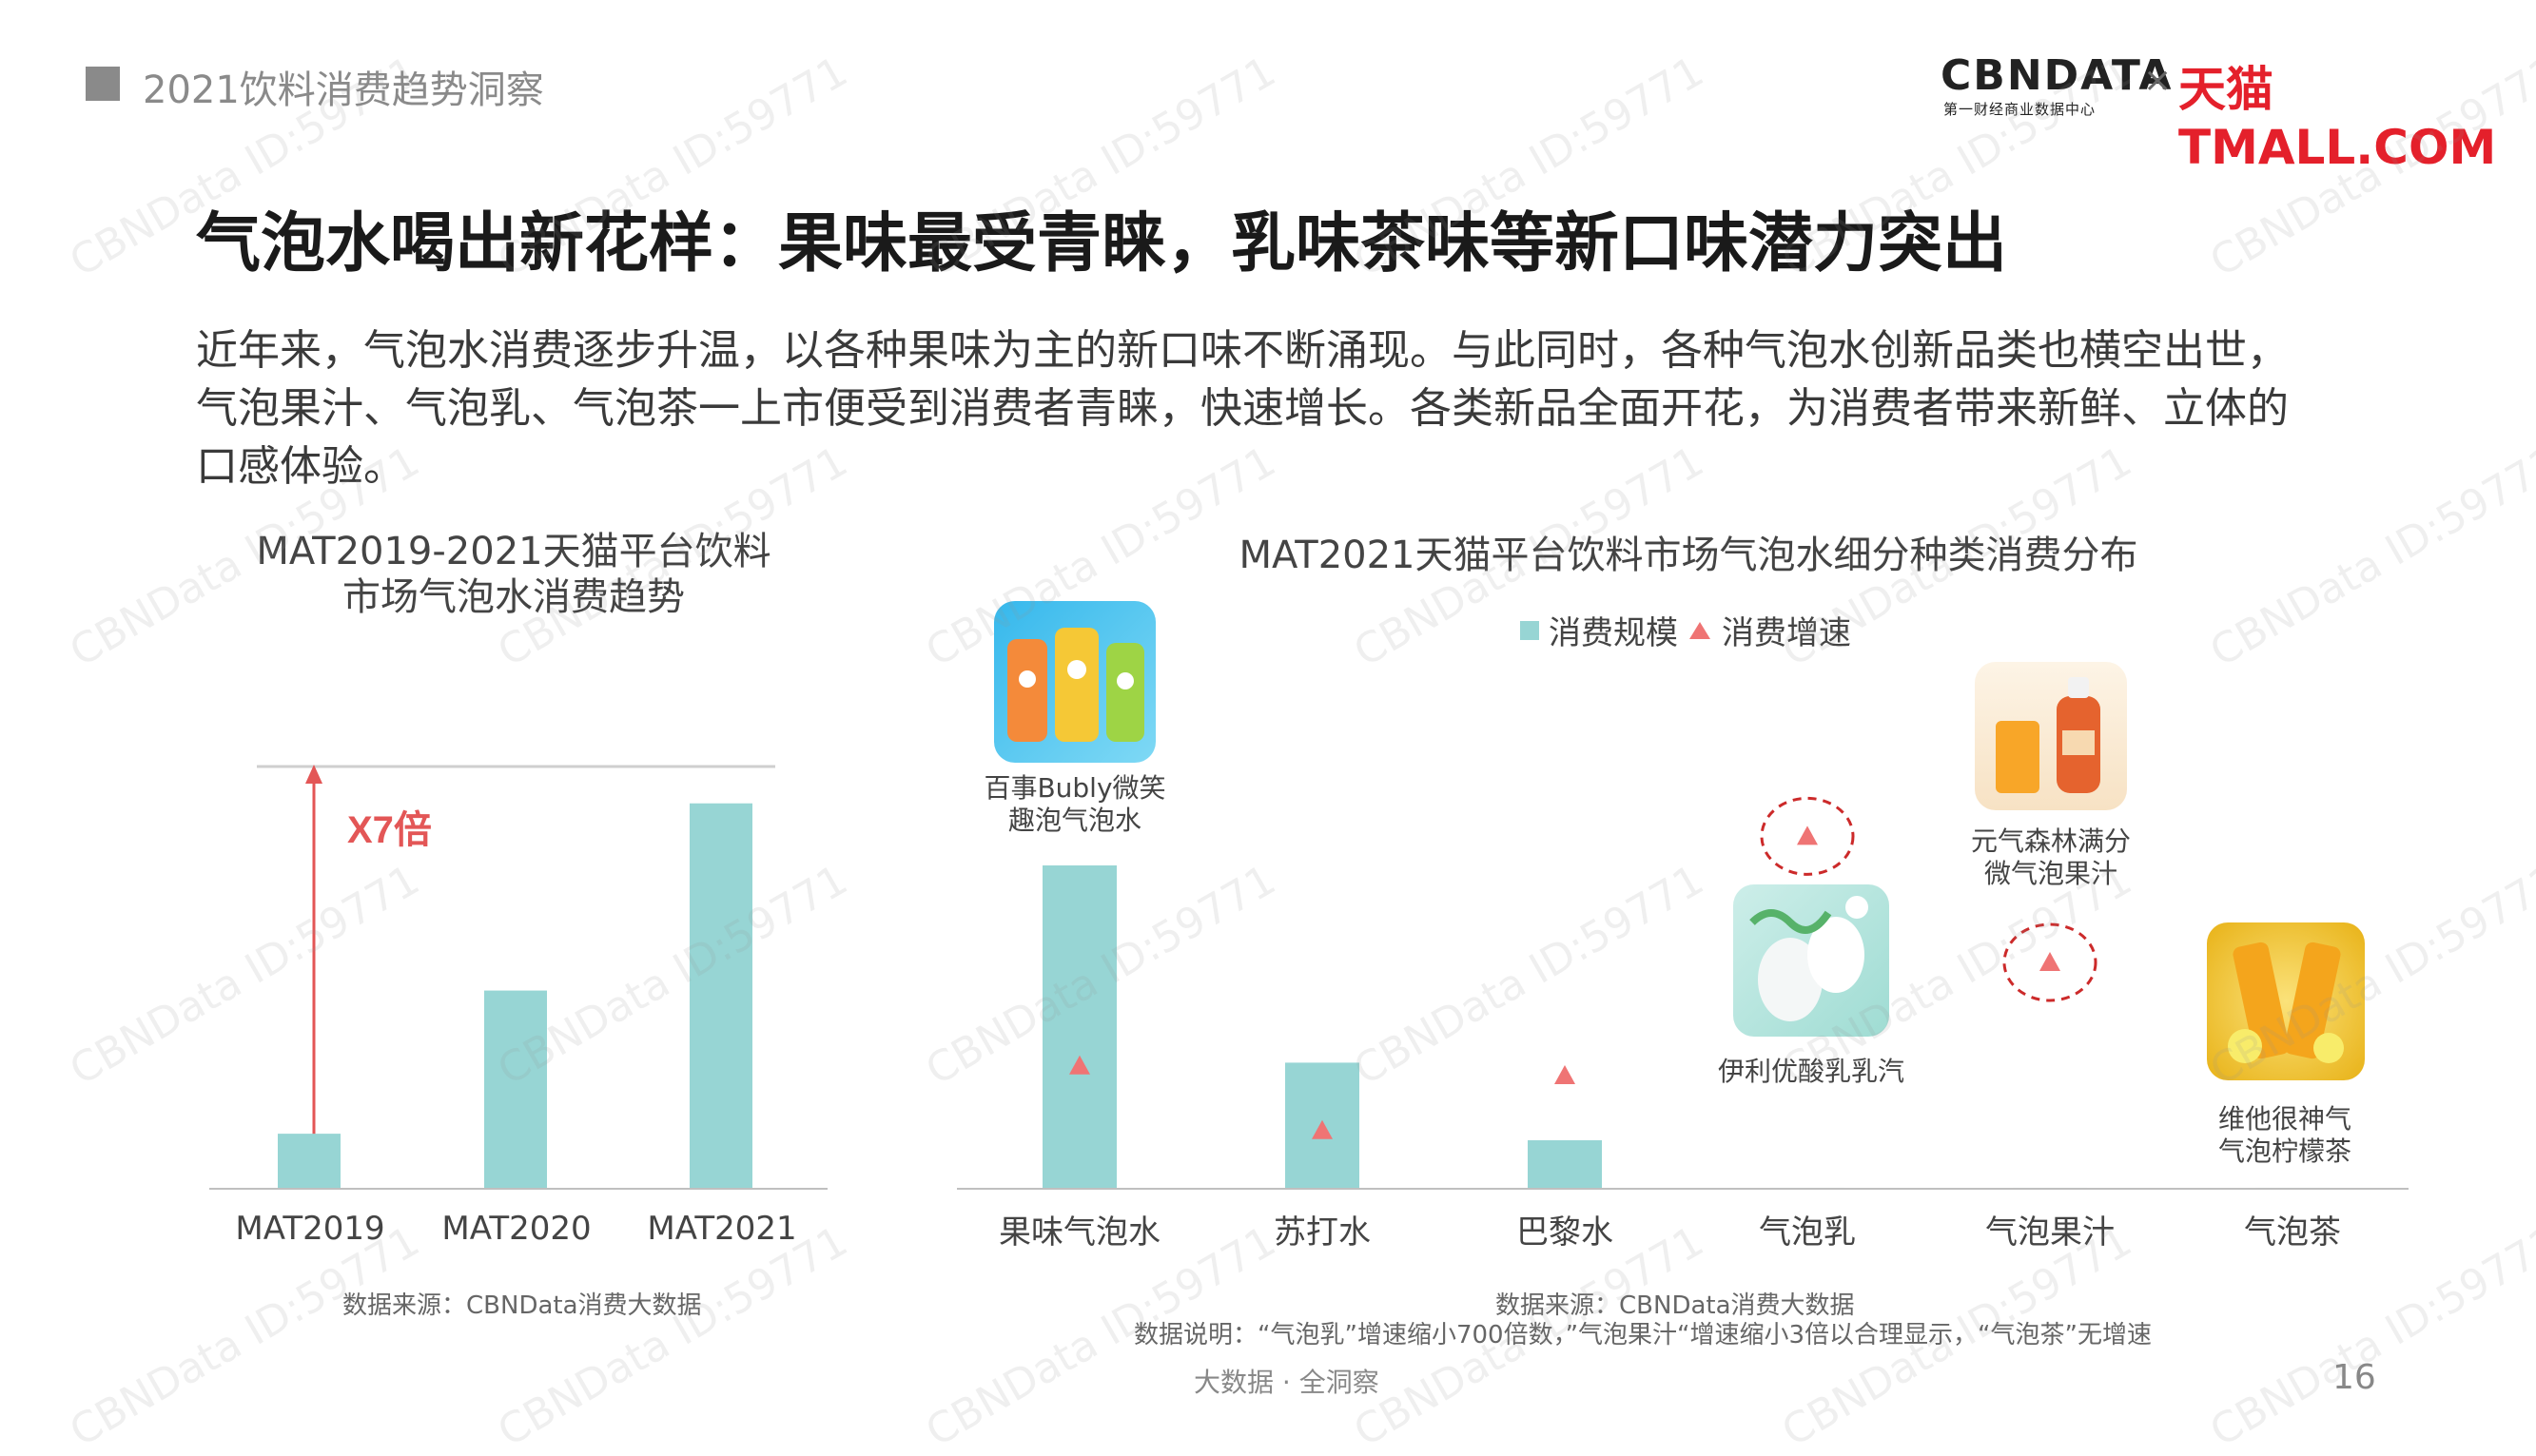 This screenshot has height=1456, width=2536. Describe the element at coordinates (1675, 1305) in the screenshot. I see `chart2-source: 数据来源：CBNData消费大数据` at that location.